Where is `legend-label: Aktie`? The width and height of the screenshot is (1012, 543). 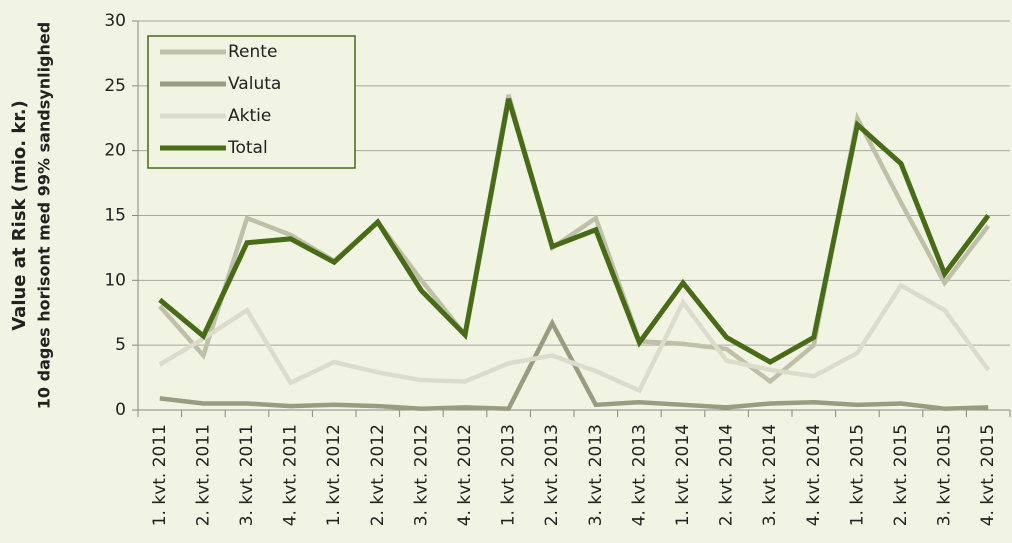
legend-label: Aktie is located at coordinates (249, 116).